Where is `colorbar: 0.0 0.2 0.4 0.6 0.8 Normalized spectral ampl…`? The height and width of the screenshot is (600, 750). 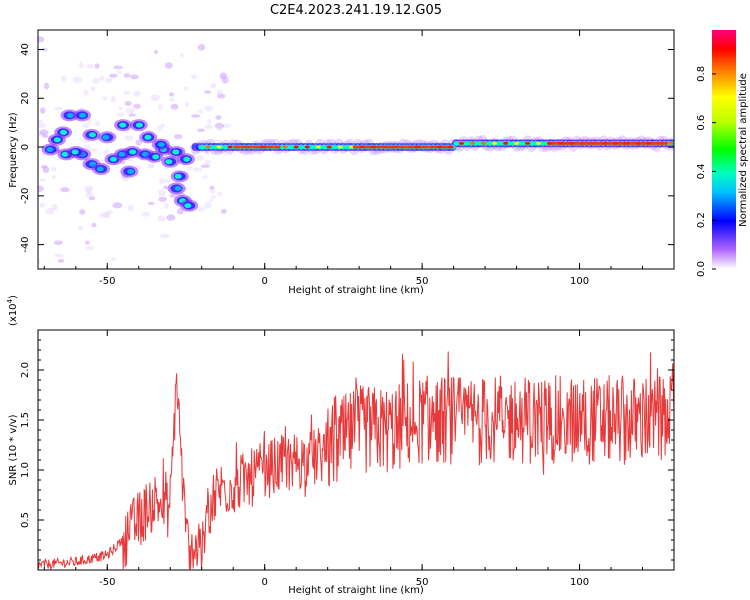
colorbar: 0.0 0.2 0.4 0.6 0.8 Normalized spectral ampl… is located at coordinates (722, 153).